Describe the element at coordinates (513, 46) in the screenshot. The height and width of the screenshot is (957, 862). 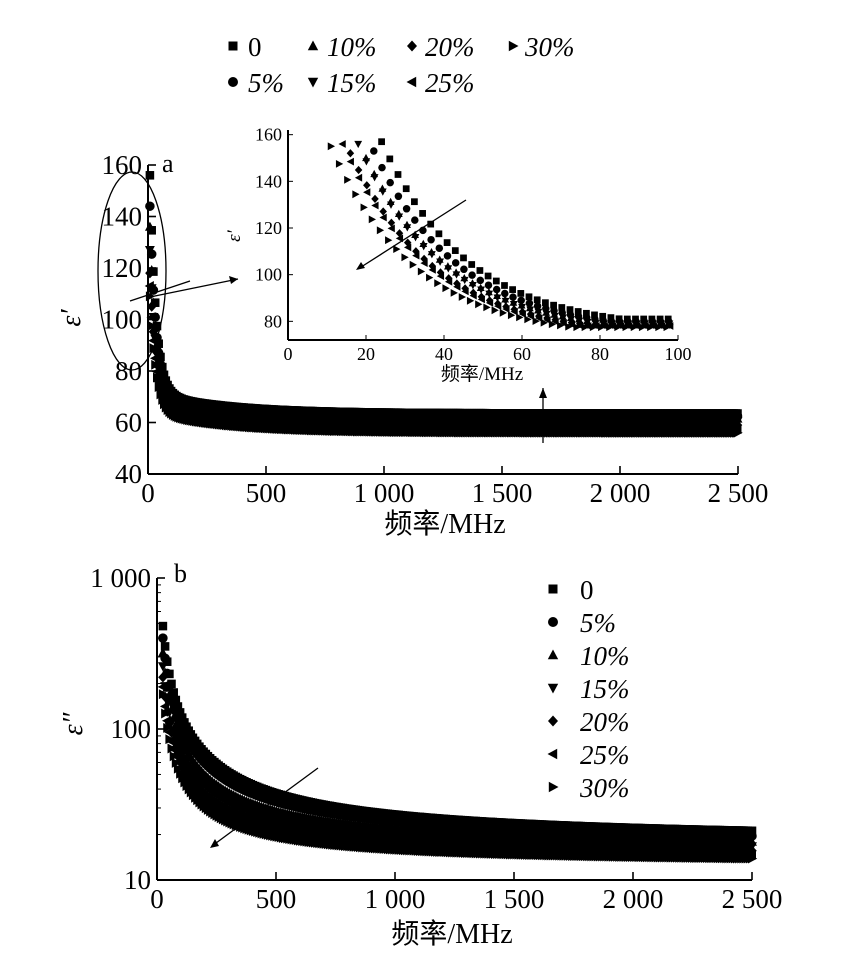
I see `legend-marker-triangle-right` at that location.